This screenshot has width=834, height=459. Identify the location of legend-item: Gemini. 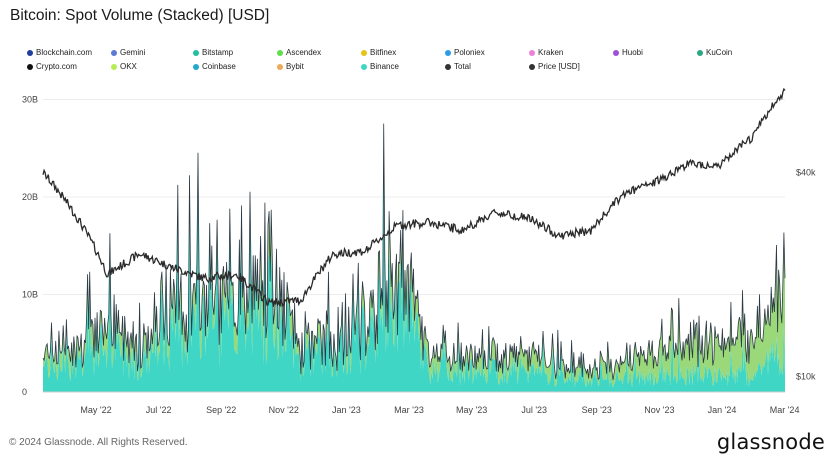
(128, 52).